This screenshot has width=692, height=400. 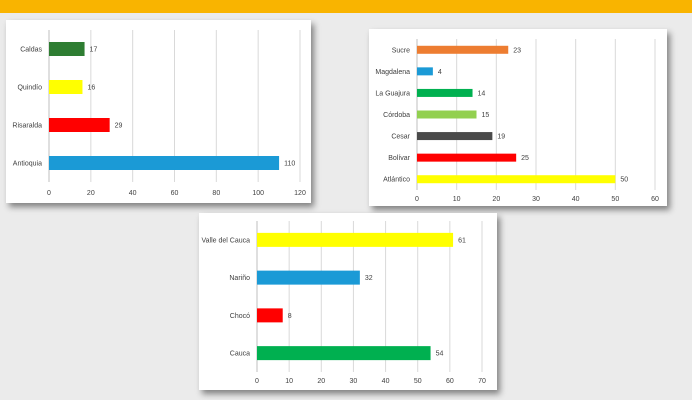 I want to click on category-label-risaralda: Risaralda, so click(x=27, y=126).